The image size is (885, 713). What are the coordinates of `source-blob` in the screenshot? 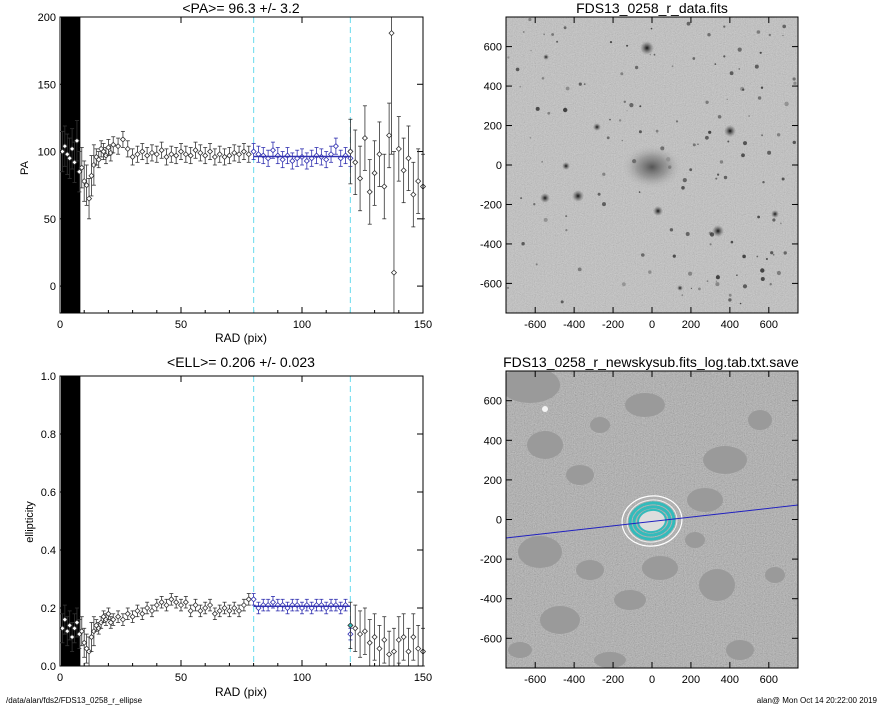 It's located at (597, 127).